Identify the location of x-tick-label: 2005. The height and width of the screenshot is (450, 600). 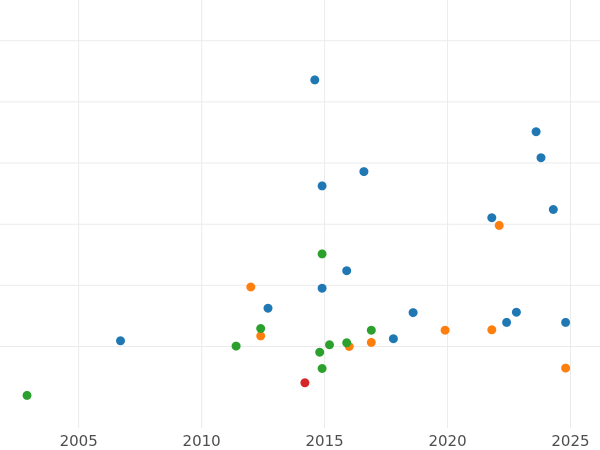
(79, 441).